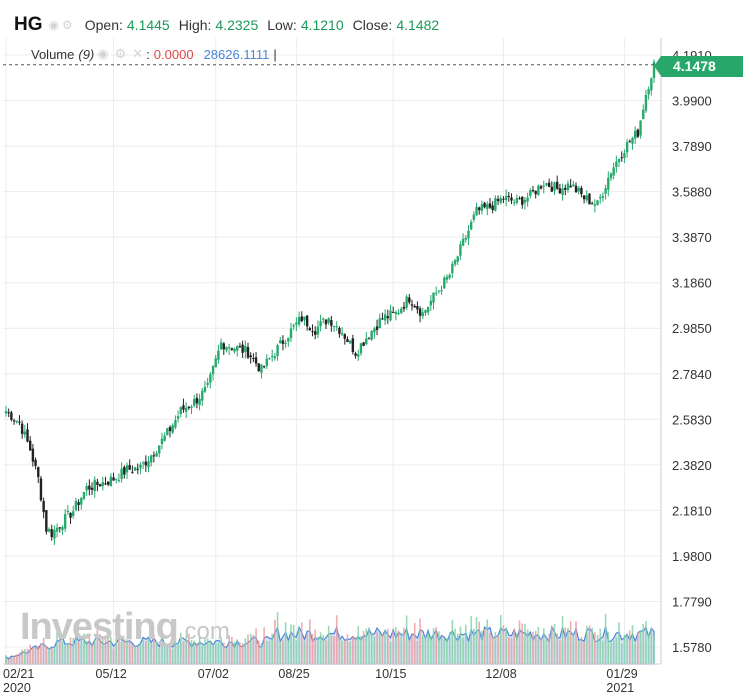 Image resolution: width=743 pixels, height=696 pixels. What do you see at coordinates (620, 688) in the screenshot?
I see `x-tick-year-label: 2021` at bounding box center [620, 688].